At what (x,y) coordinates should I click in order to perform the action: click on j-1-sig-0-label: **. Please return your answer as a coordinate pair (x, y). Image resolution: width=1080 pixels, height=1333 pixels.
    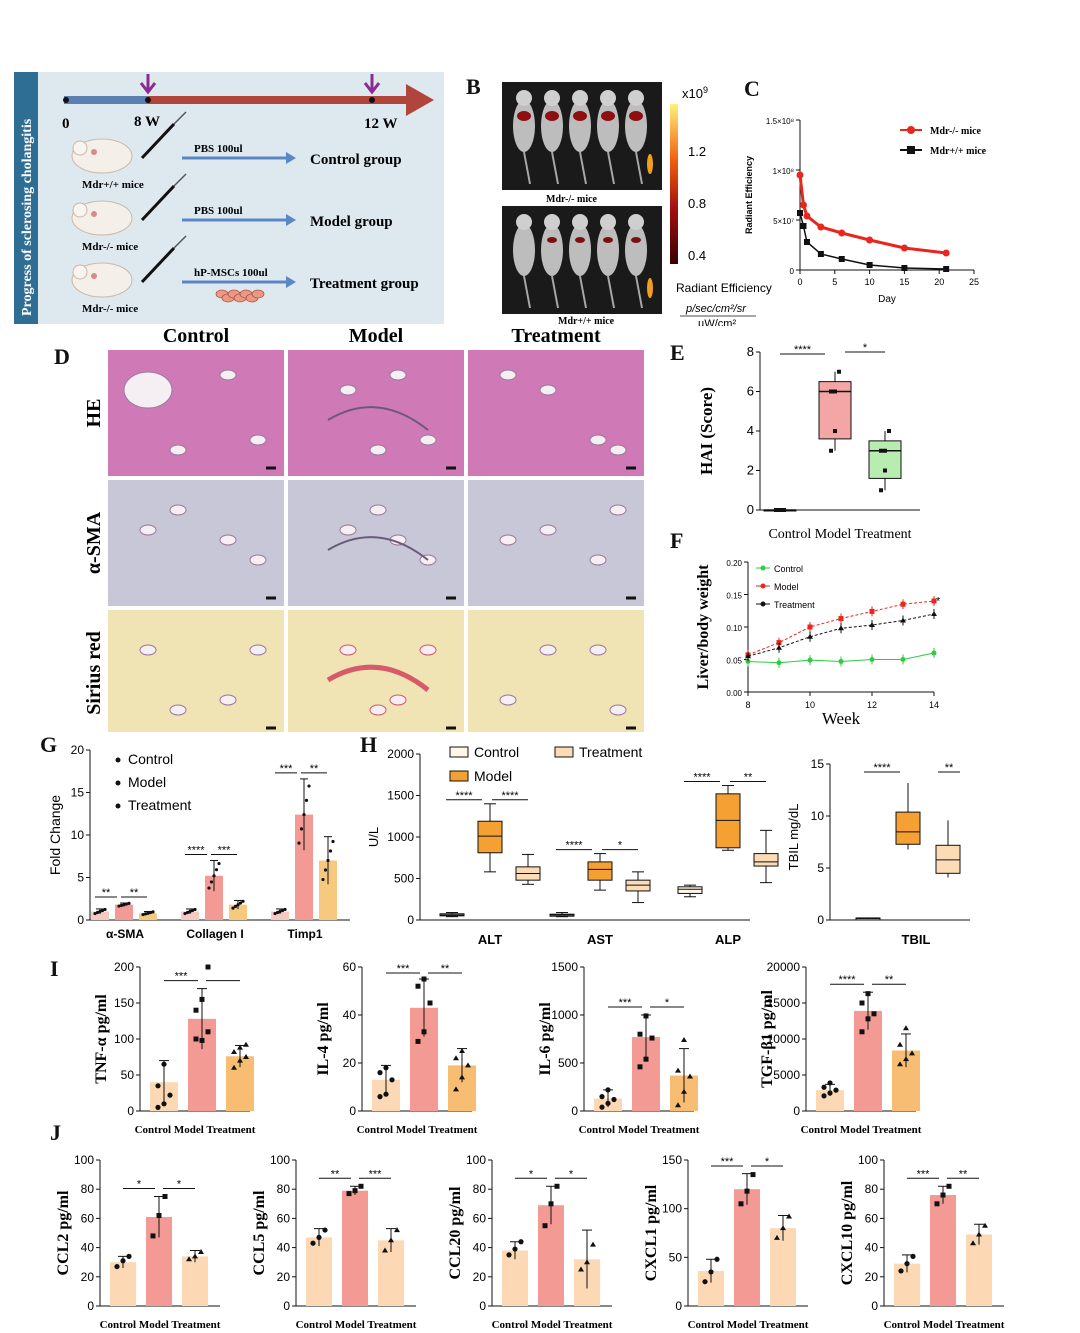
    Looking at the image, I should click on (335, 1174).